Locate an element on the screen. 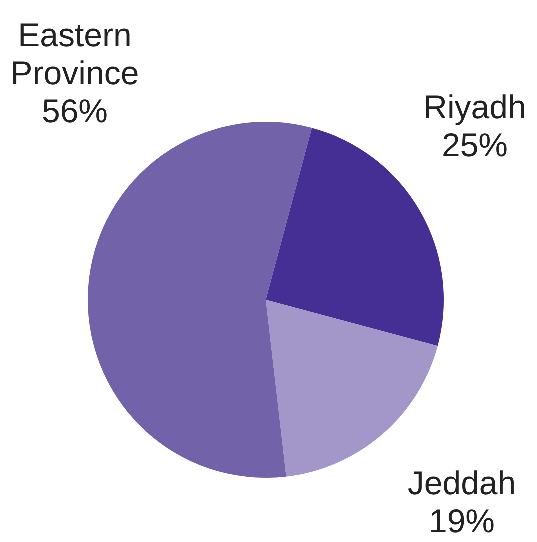  data-label: 25% is located at coordinates (475, 145).